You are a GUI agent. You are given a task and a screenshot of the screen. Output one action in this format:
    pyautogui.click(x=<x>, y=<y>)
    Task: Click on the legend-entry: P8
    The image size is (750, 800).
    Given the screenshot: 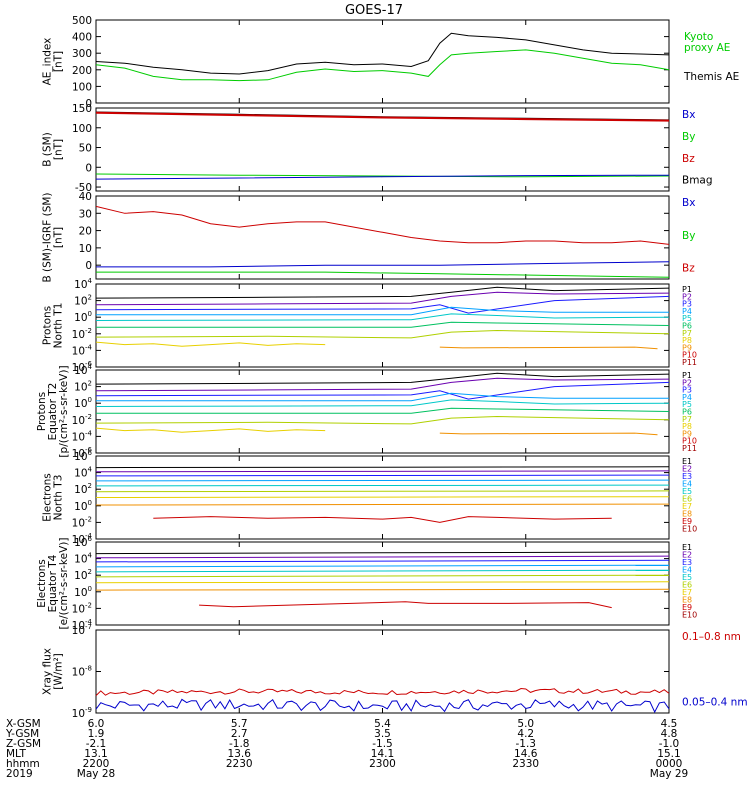 What is the action you would take?
    pyautogui.click(x=687, y=426)
    